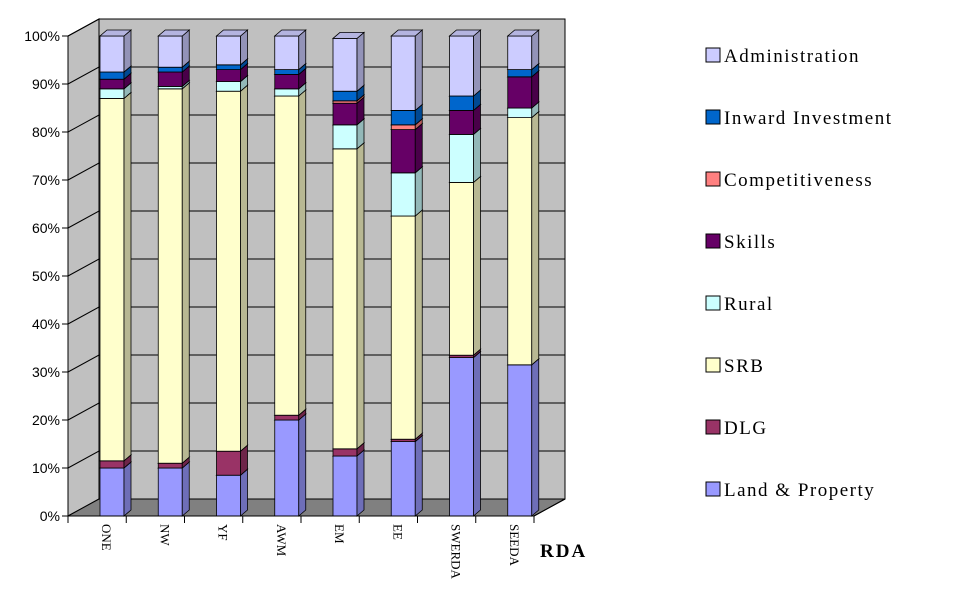  Describe the element at coordinates (46, 228) in the screenshot. I see `y-tick-label: 60%` at that location.